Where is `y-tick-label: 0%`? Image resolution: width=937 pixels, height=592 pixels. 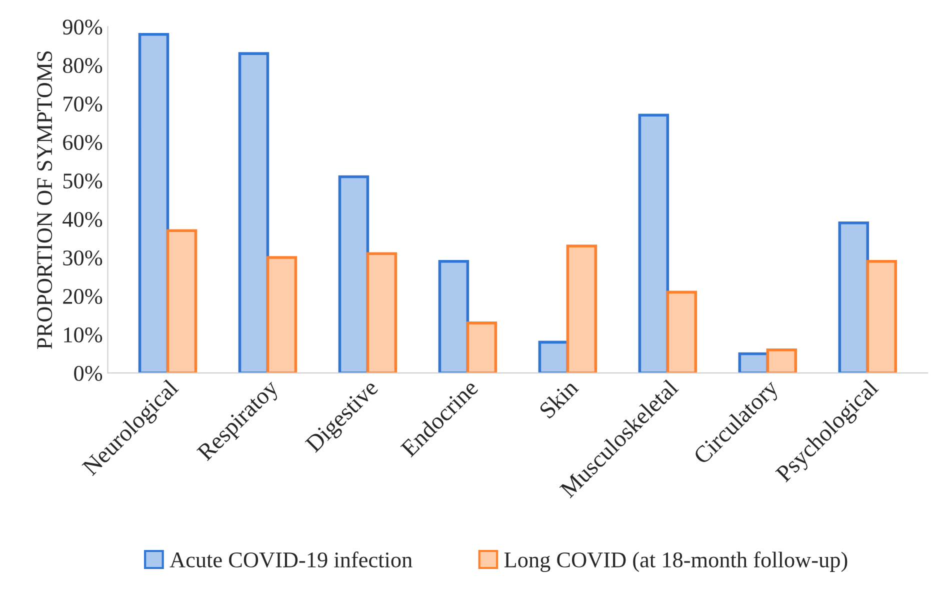 y-tick-label: 0% is located at coordinates (88, 373).